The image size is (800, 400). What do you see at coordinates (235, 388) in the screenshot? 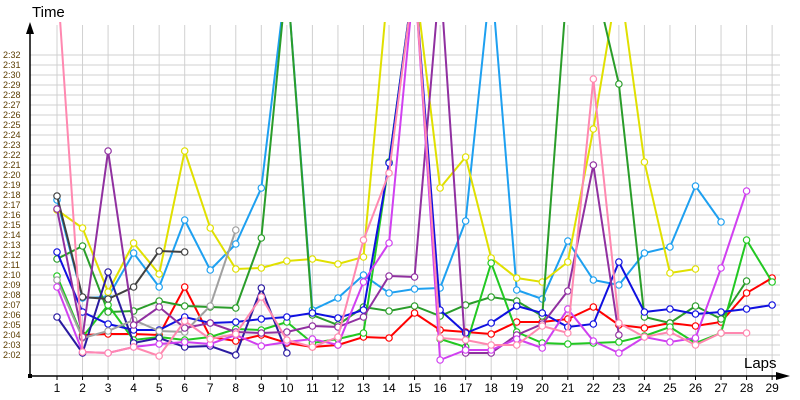
I see `x-tick-label: 8` at bounding box center [235, 388].